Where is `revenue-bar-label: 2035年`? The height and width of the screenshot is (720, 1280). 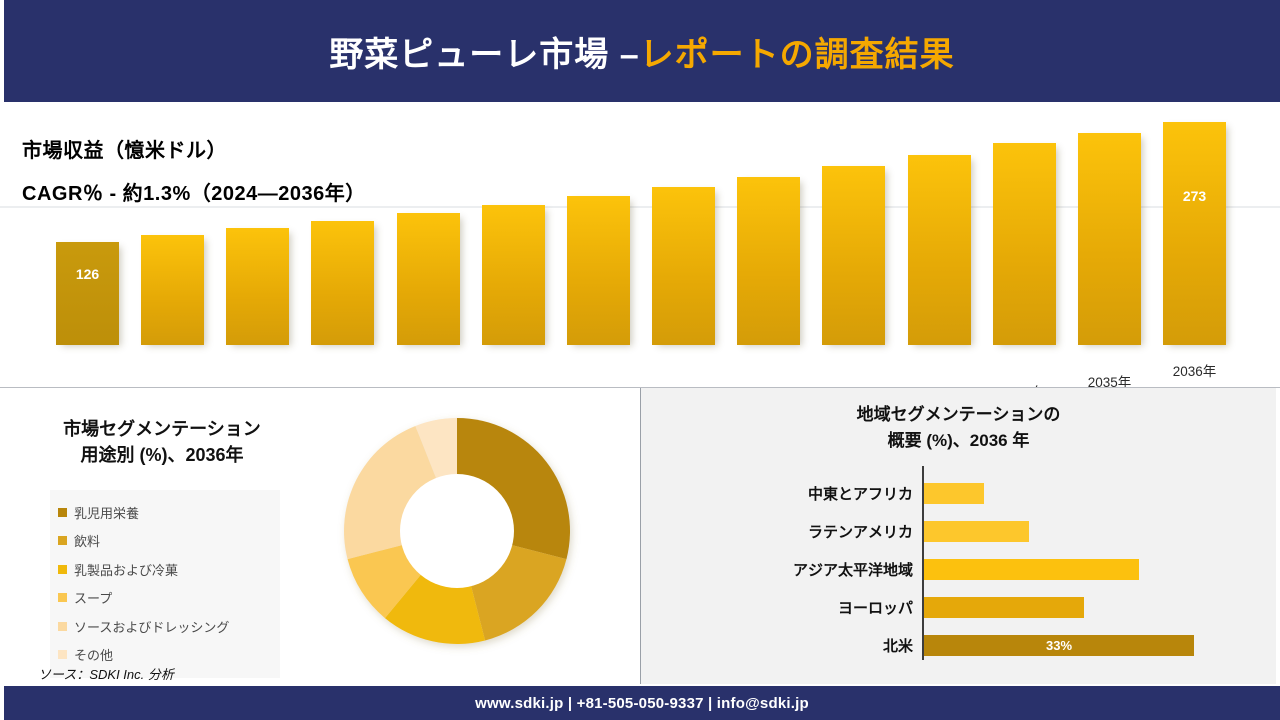 revenue-bar-label: 2035年 is located at coordinates (1109, 382).